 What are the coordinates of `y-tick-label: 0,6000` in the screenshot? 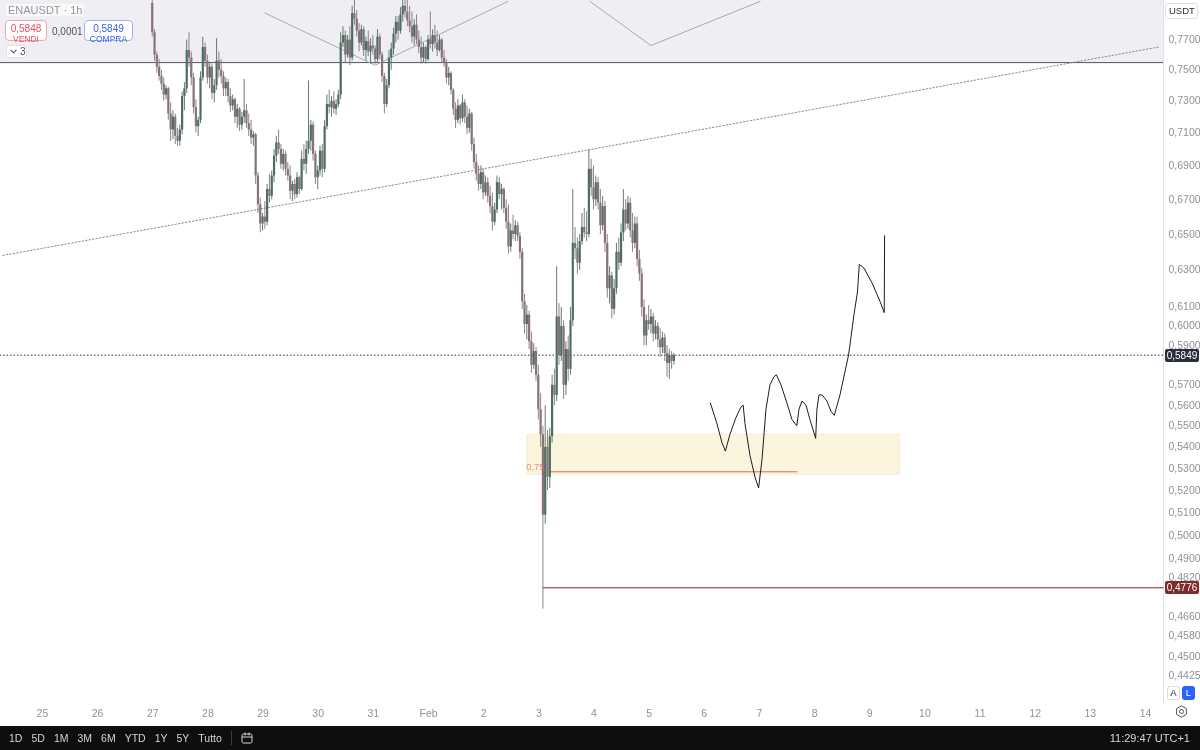 It's located at (1184, 325).